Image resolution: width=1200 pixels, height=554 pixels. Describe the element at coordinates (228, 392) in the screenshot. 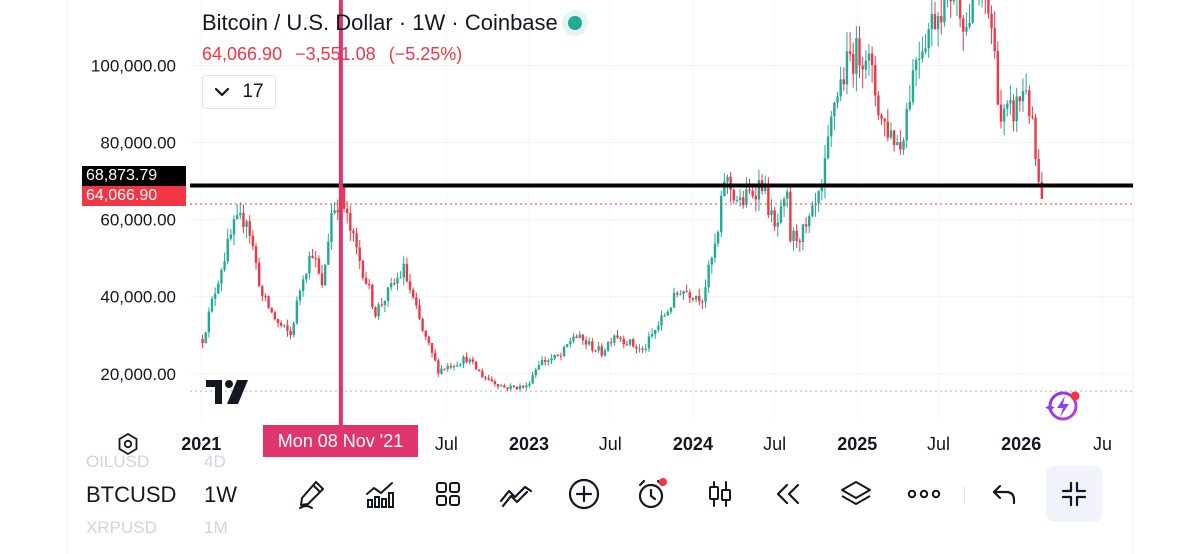

I see `tradingview-logo-icon` at that location.